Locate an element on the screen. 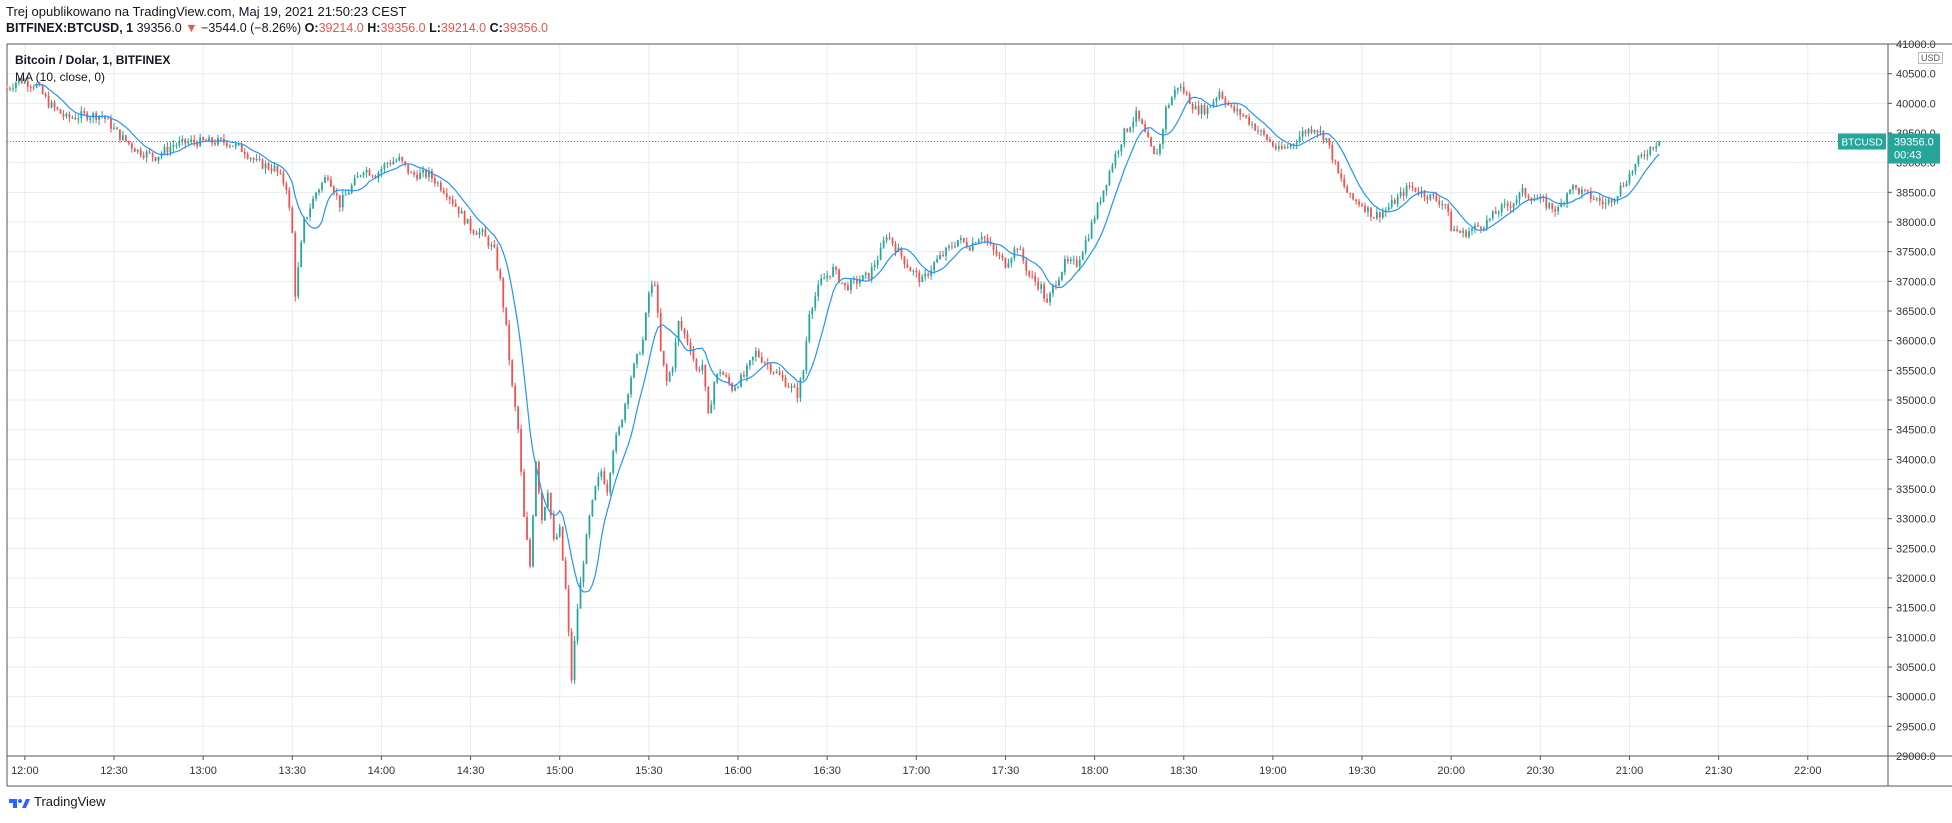  ma-indicator-label: MA (10, close, 0) is located at coordinates (60, 77).